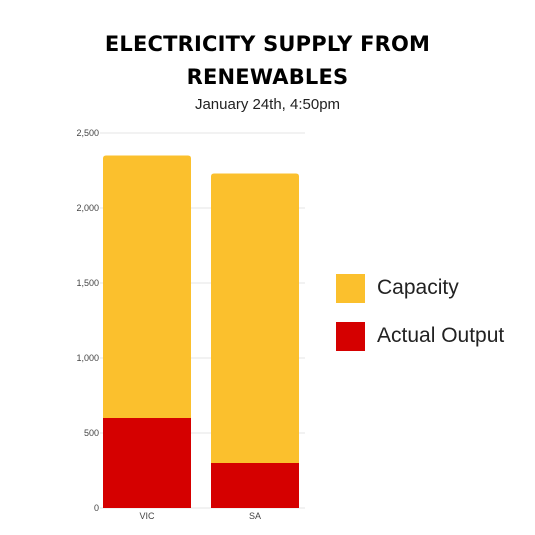 The image size is (535, 535). What do you see at coordinates (267, 44) in the screenshot?
I see `chart-title-line-1: ELECTRICITY SUPPLY FROM` at bounding box center [267, 44].